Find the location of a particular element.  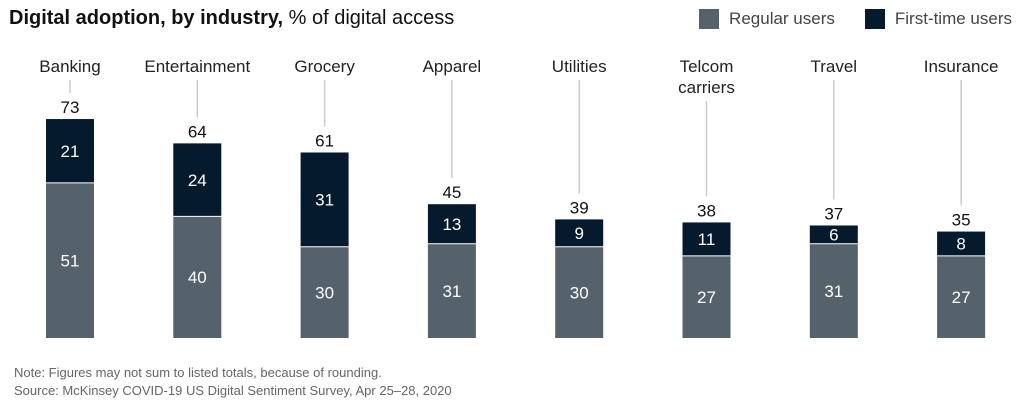

total-label-insurance: 35 is located at coordinates (961, 220).